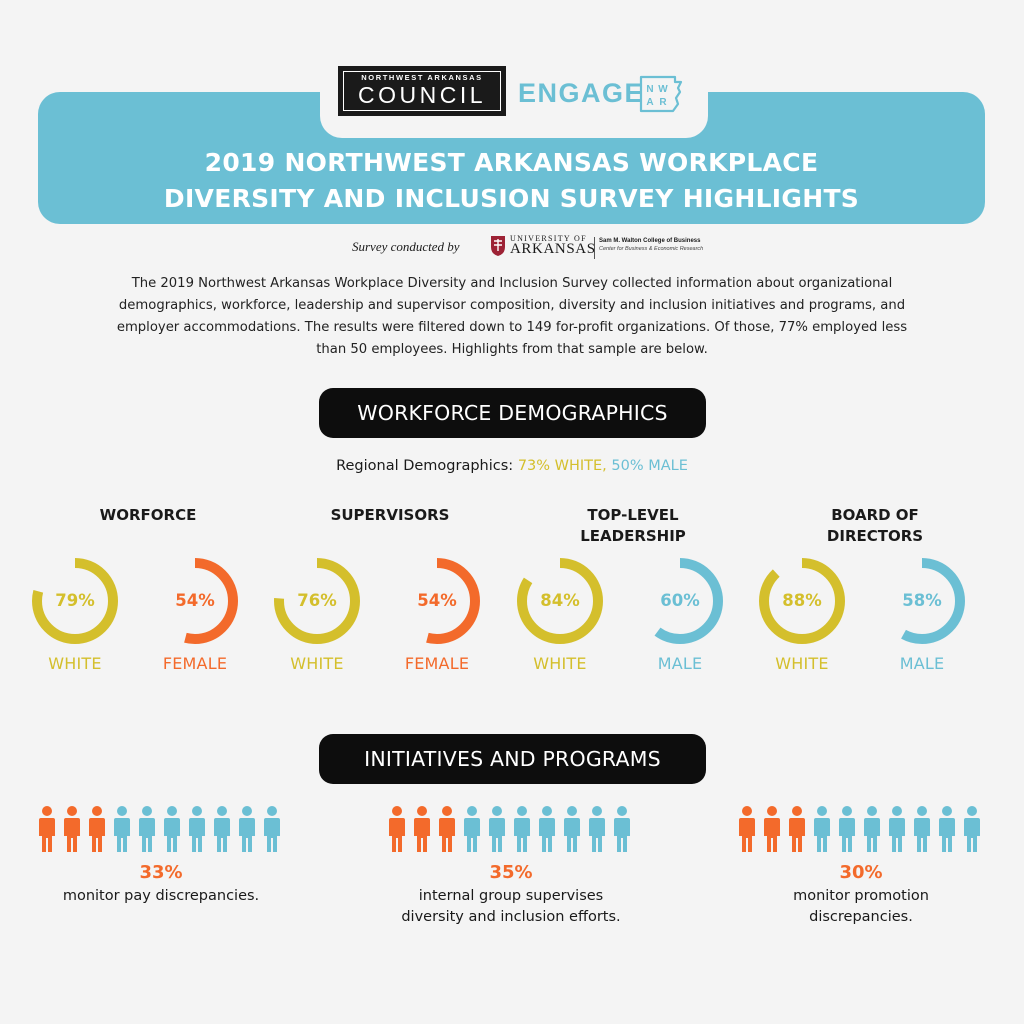  I want to click on credit-divider, so click(594, 248).